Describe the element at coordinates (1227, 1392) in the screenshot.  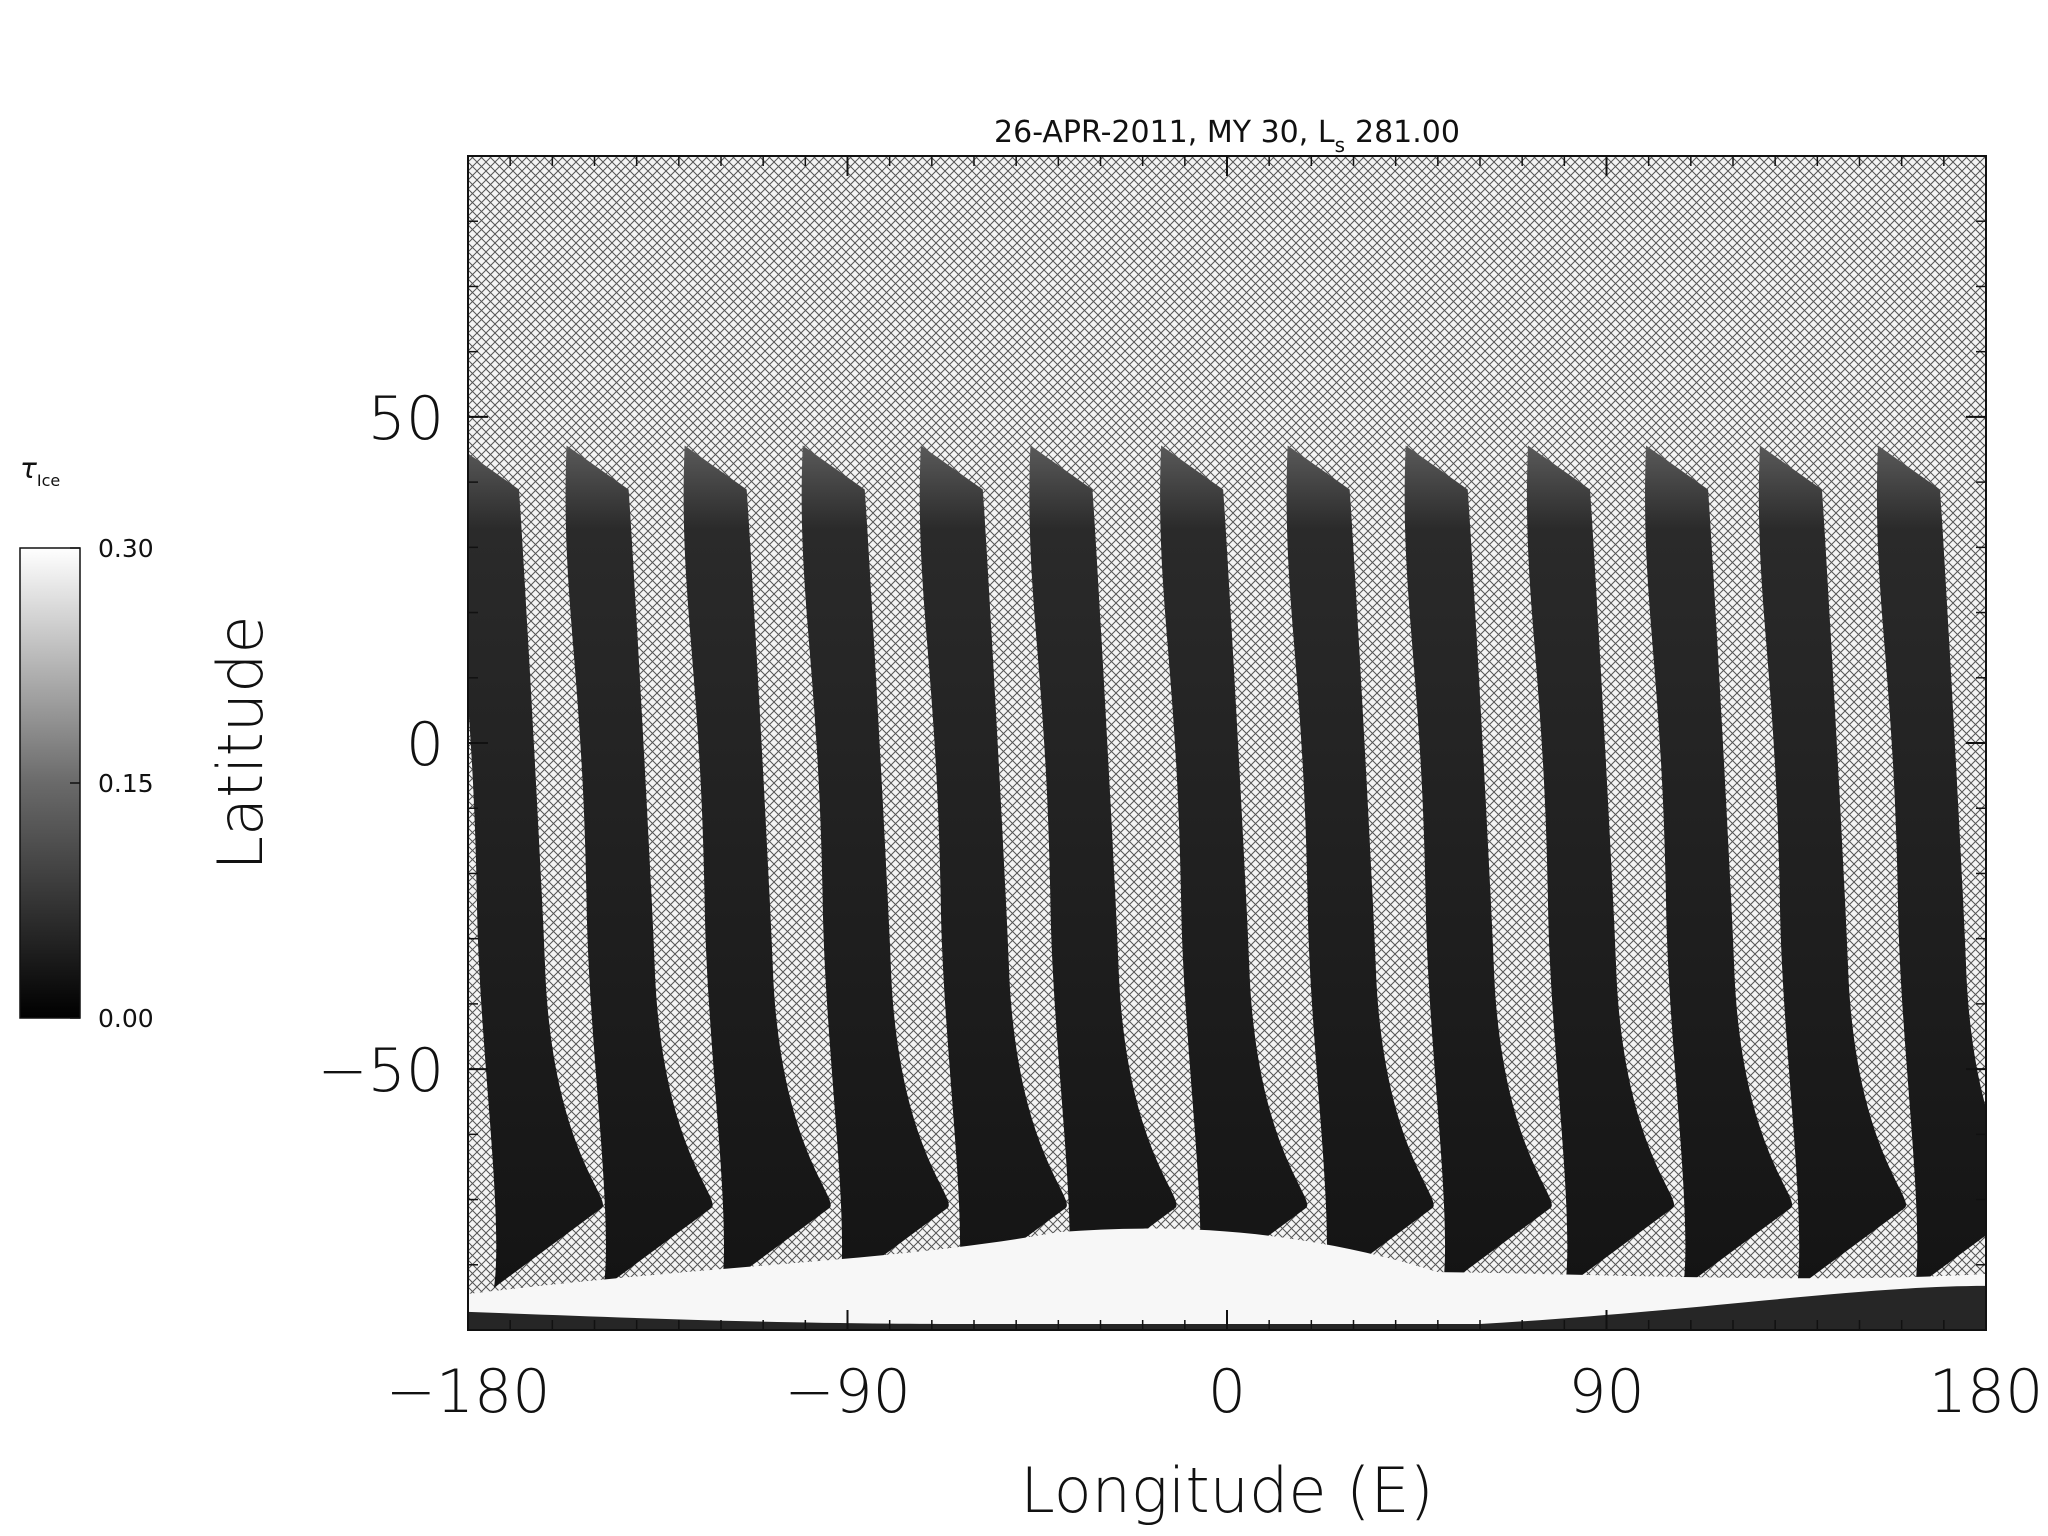
I see `x-tick-label: 0` at that location.